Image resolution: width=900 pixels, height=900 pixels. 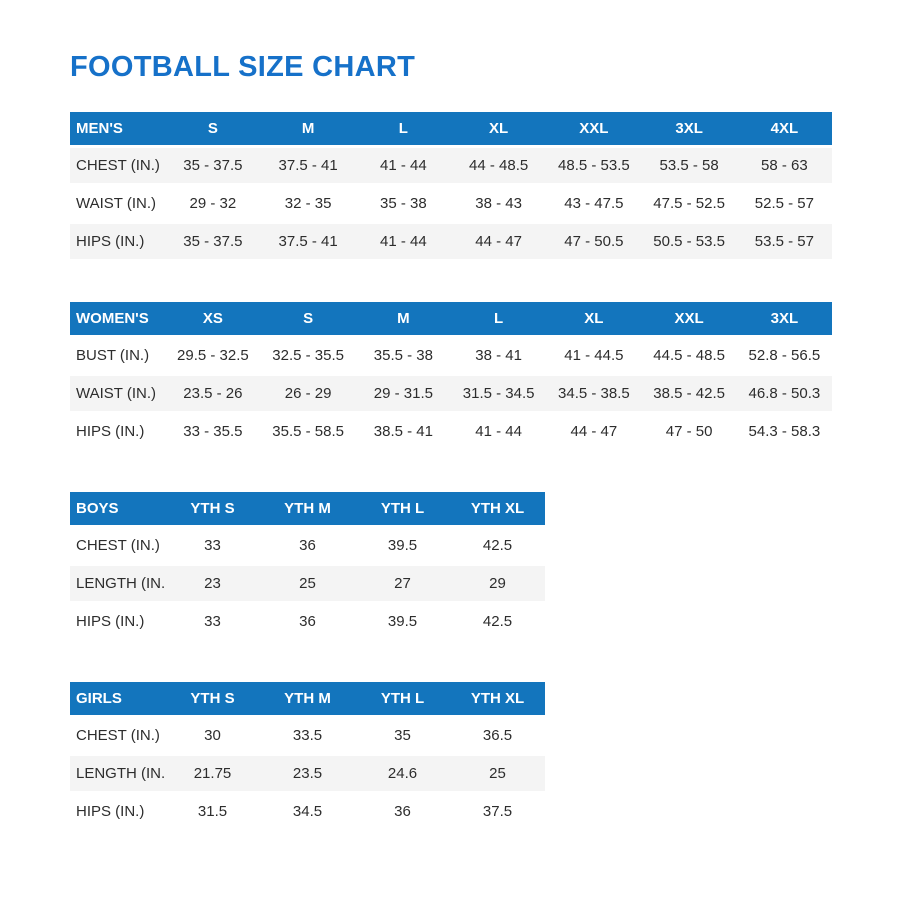 I want to click on value-cell: 36, so click(x=307, y=545).